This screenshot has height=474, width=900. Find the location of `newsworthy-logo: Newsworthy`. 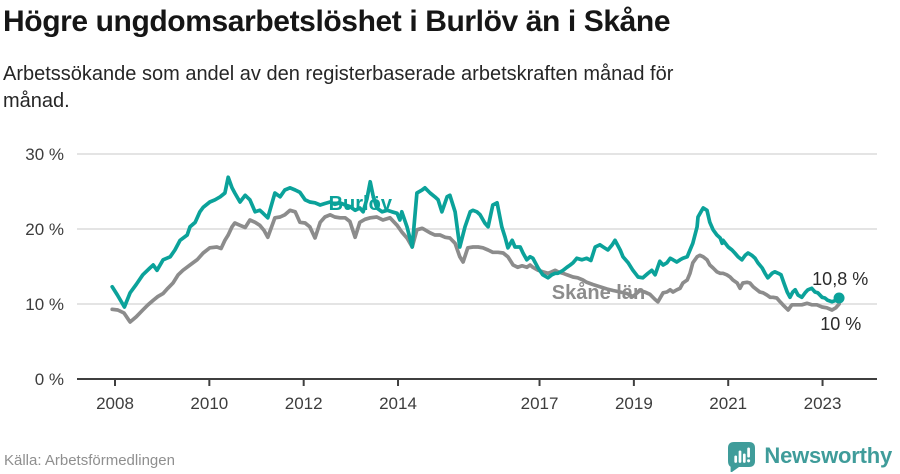

newsworthy-logo: Newsworthy is located at coordinates (809, 456).